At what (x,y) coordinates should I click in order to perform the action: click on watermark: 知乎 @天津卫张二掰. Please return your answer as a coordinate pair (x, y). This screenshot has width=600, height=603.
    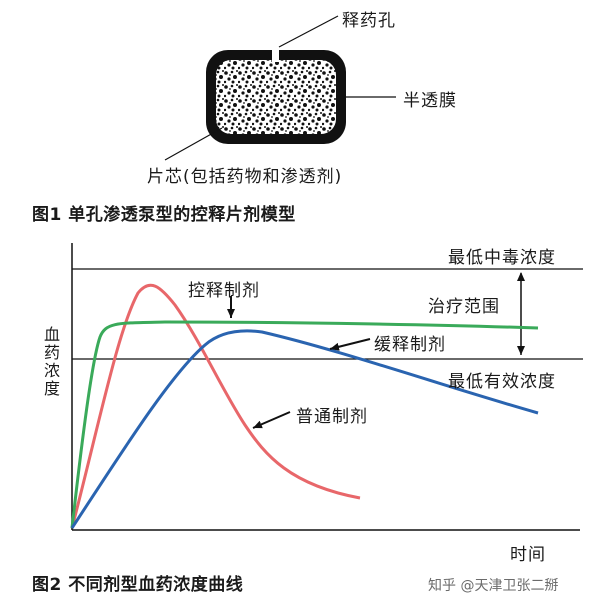
    Looking at the image, I should click on (493, 586).